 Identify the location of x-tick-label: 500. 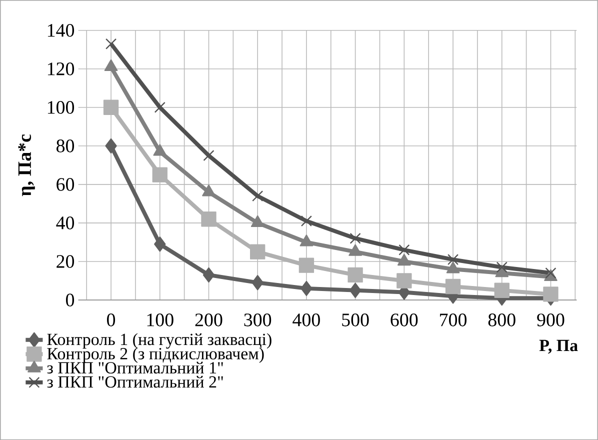
(355, 319).